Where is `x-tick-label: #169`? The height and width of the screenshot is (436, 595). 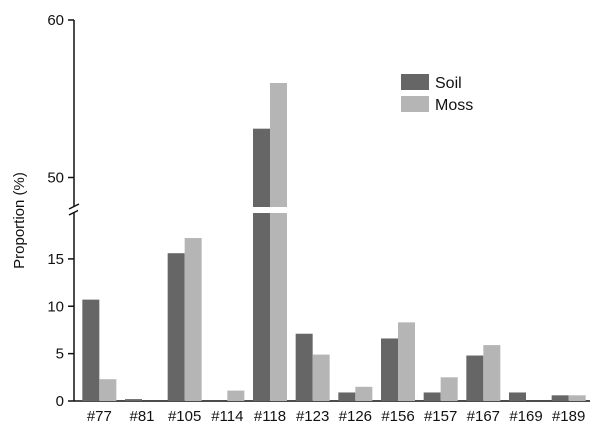 x-tick-label: #169 is located at coordinates (525, 416).